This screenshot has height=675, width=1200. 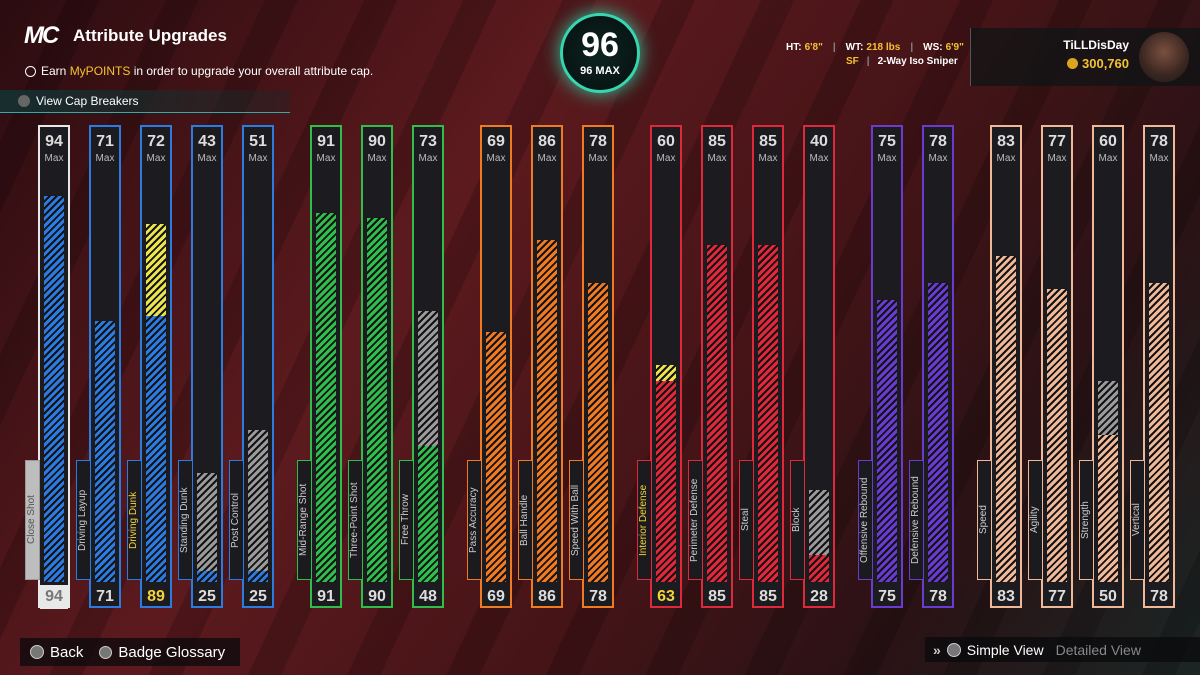 I want to click on badge-glossary-button: Badge Glossary, so click(x=172, y=652).